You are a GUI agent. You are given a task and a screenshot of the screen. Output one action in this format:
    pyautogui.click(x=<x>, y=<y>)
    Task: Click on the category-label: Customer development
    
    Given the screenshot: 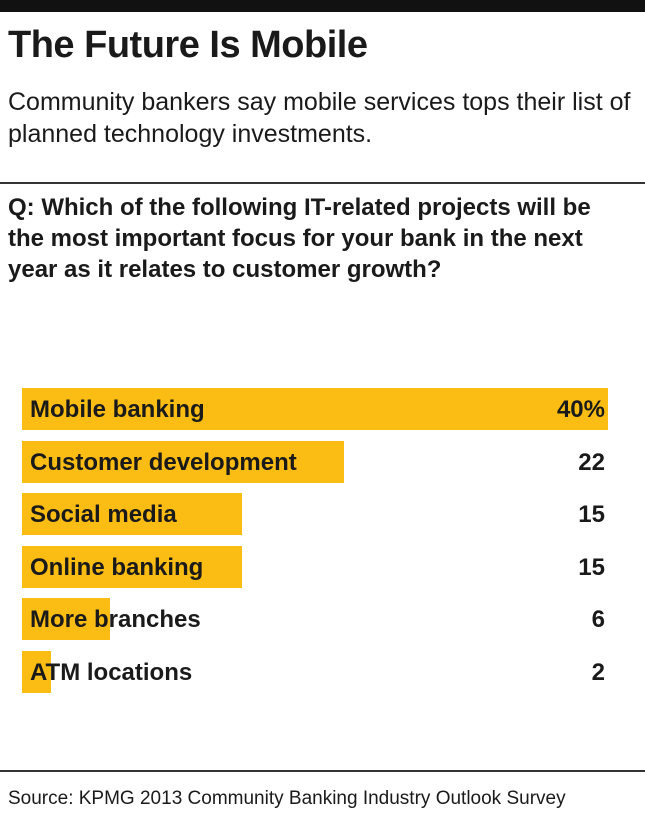 What is the action you would take?
    pyautogui.click(x=163, y=462)
    